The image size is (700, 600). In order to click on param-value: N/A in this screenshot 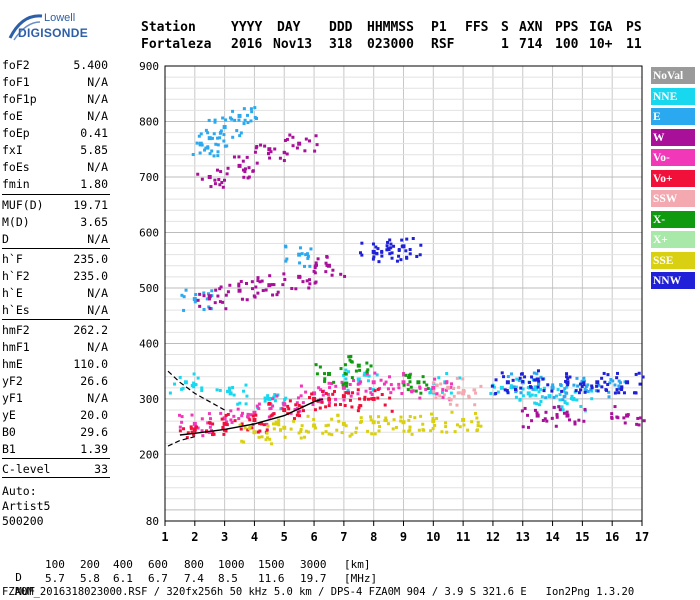, I will do `click(97, 239)`.